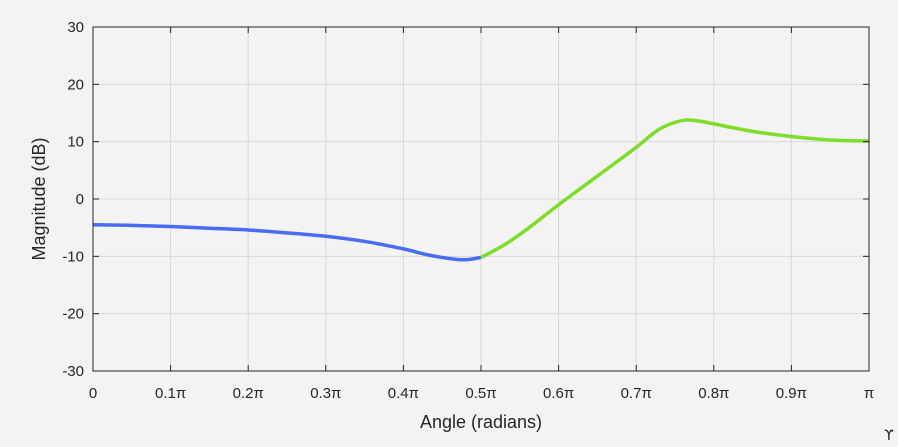 Image resolution: width=898 pixels, height=447 pixels. I want to click on corner-marker-icon: ϒ, so click(889, 436).